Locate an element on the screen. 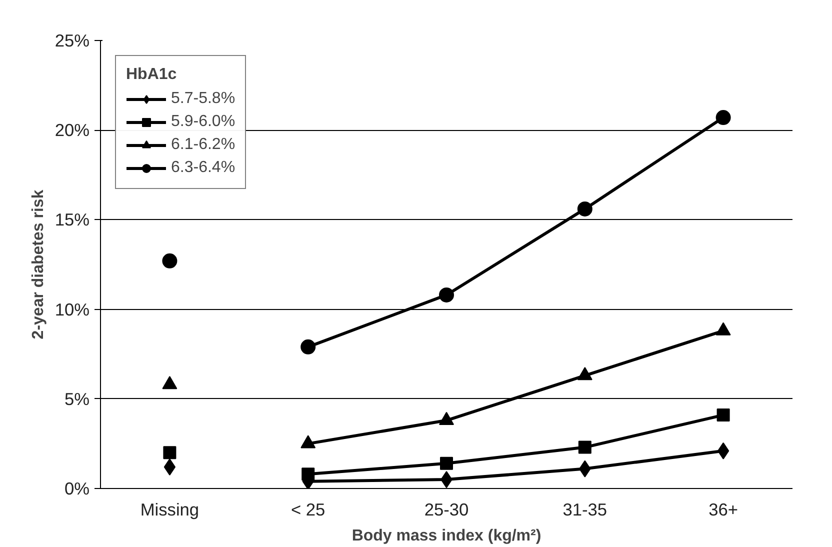  x-tick-label: 36+ is located at coordinates (723, 510).